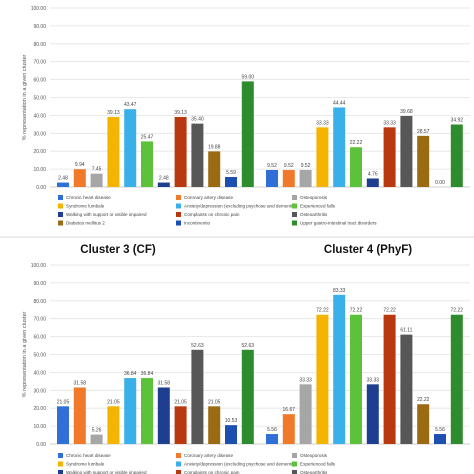  Describe the element at coordinates (272, 430) in the screenshot. I see `data-label: 5.56` at that location.